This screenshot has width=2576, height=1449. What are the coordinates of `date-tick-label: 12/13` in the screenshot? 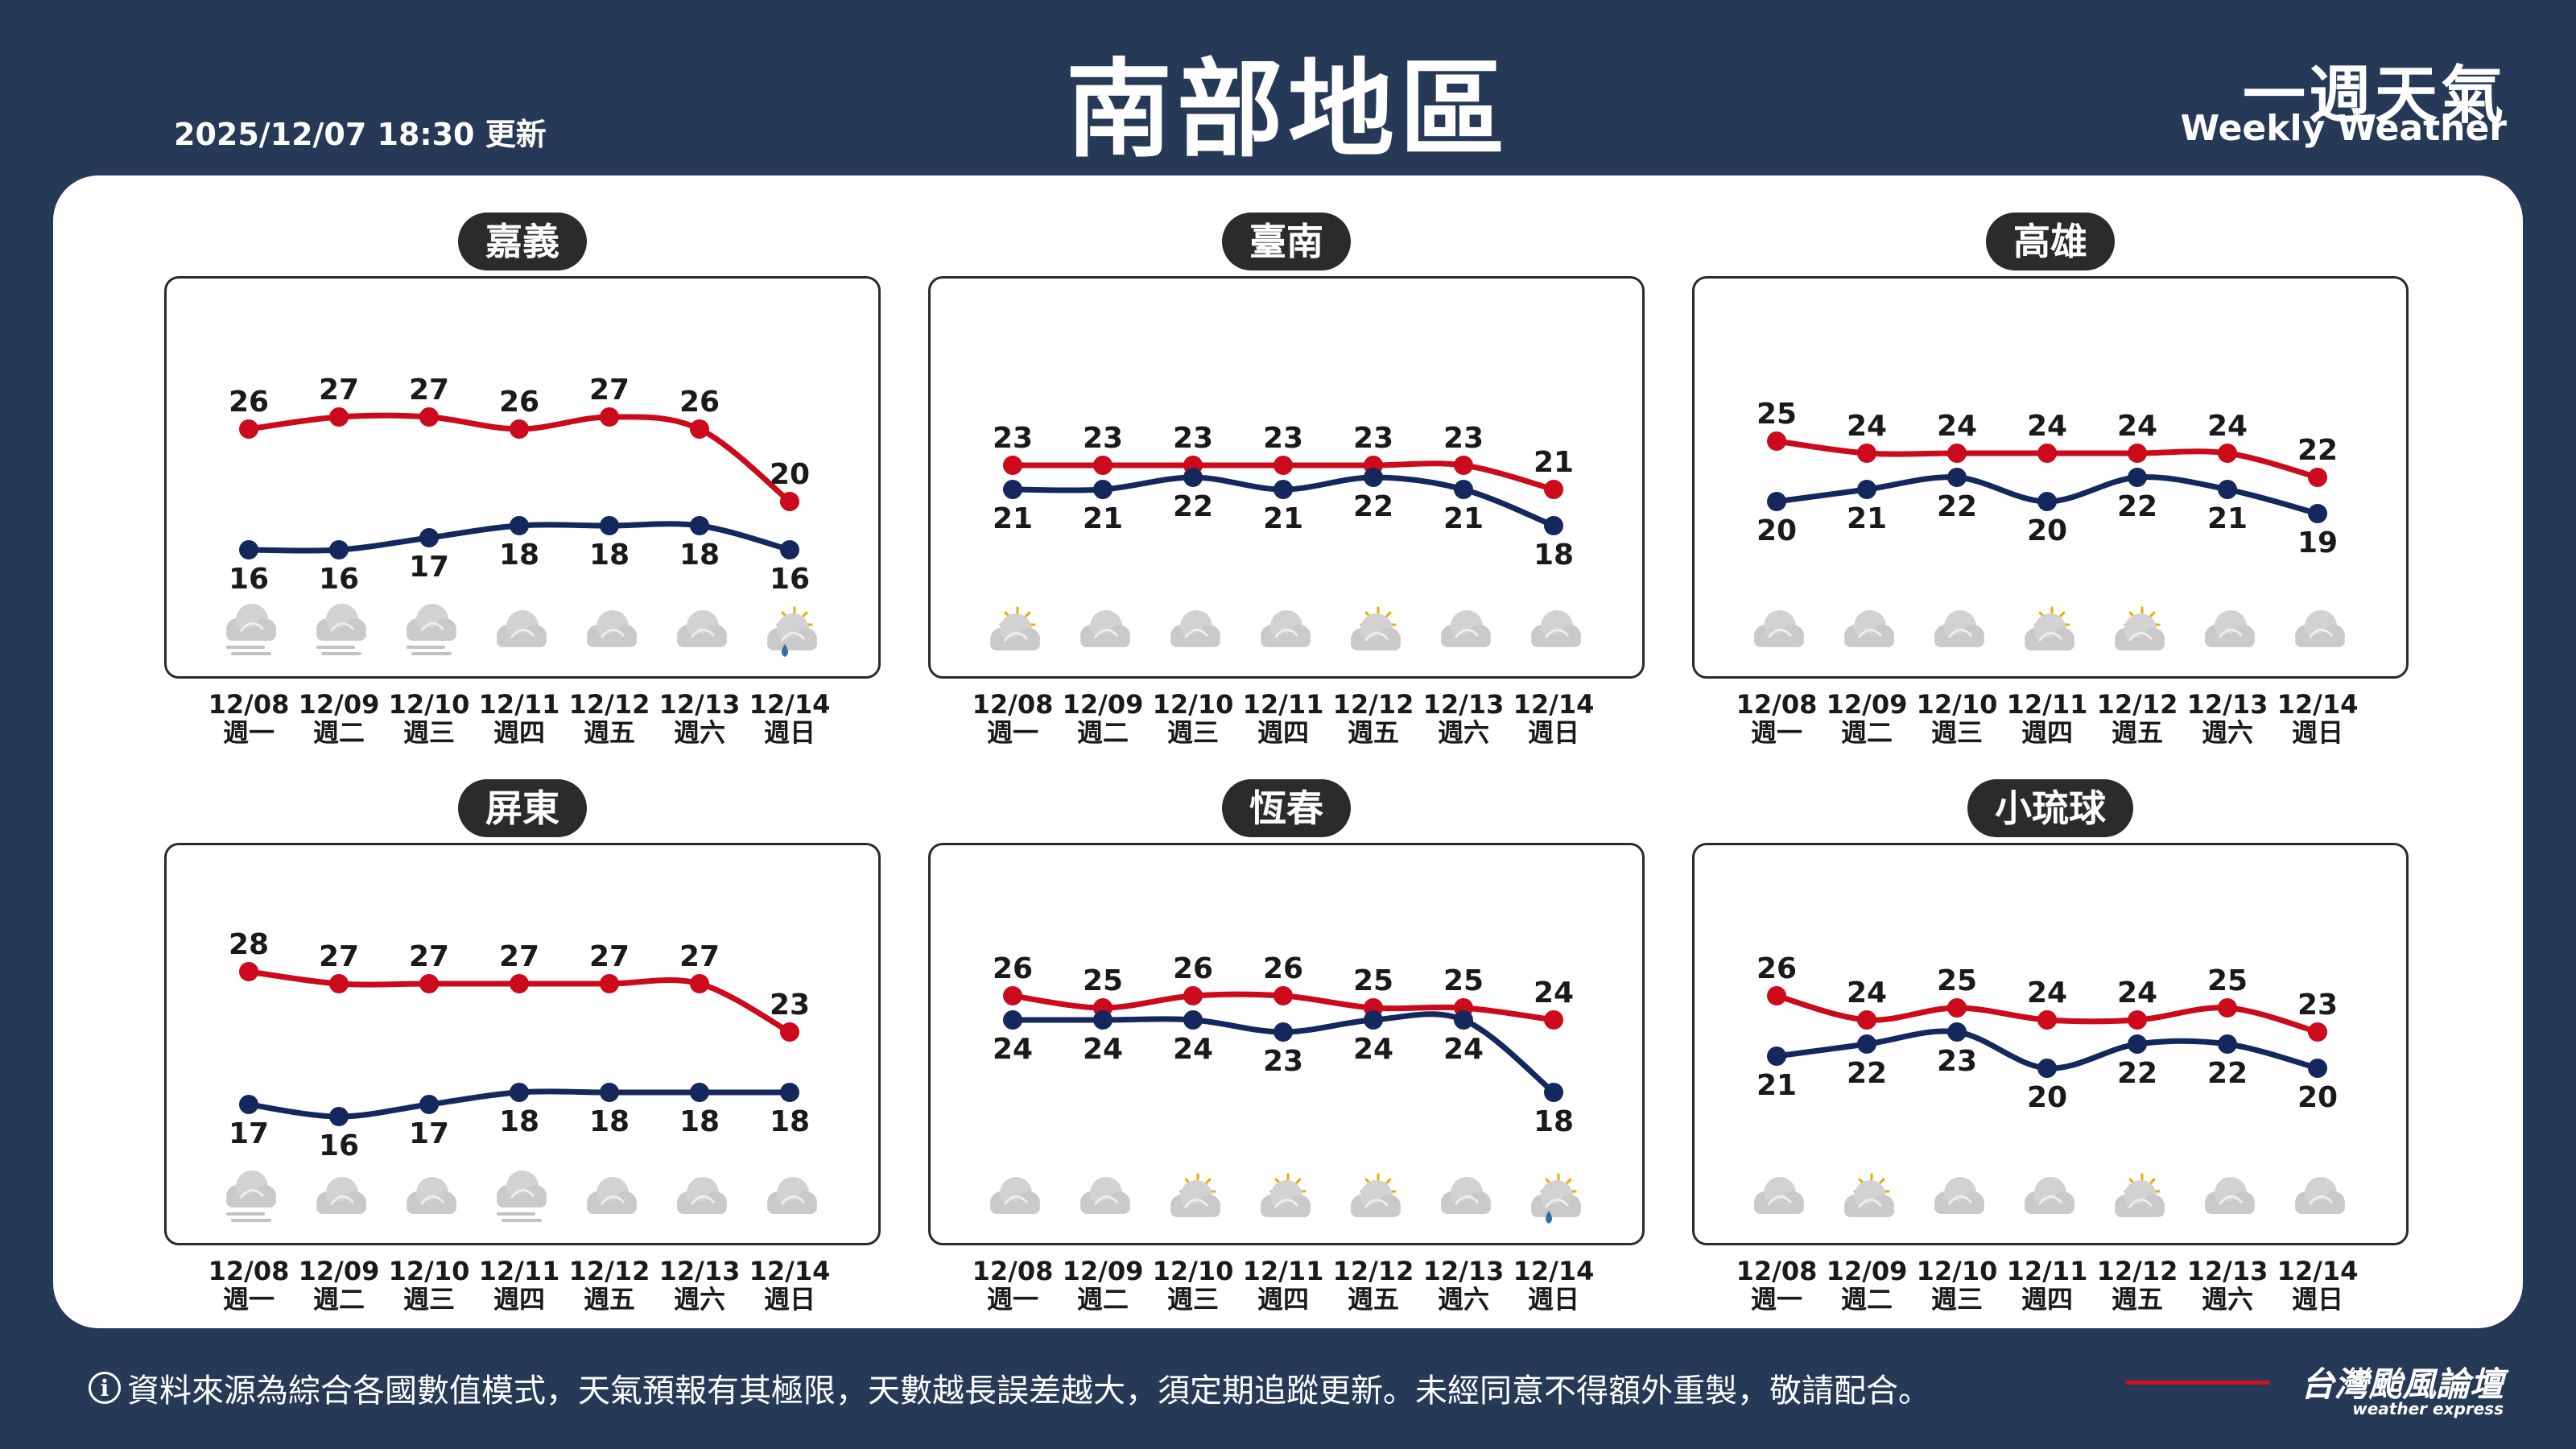 It's located at (2227, 1271).